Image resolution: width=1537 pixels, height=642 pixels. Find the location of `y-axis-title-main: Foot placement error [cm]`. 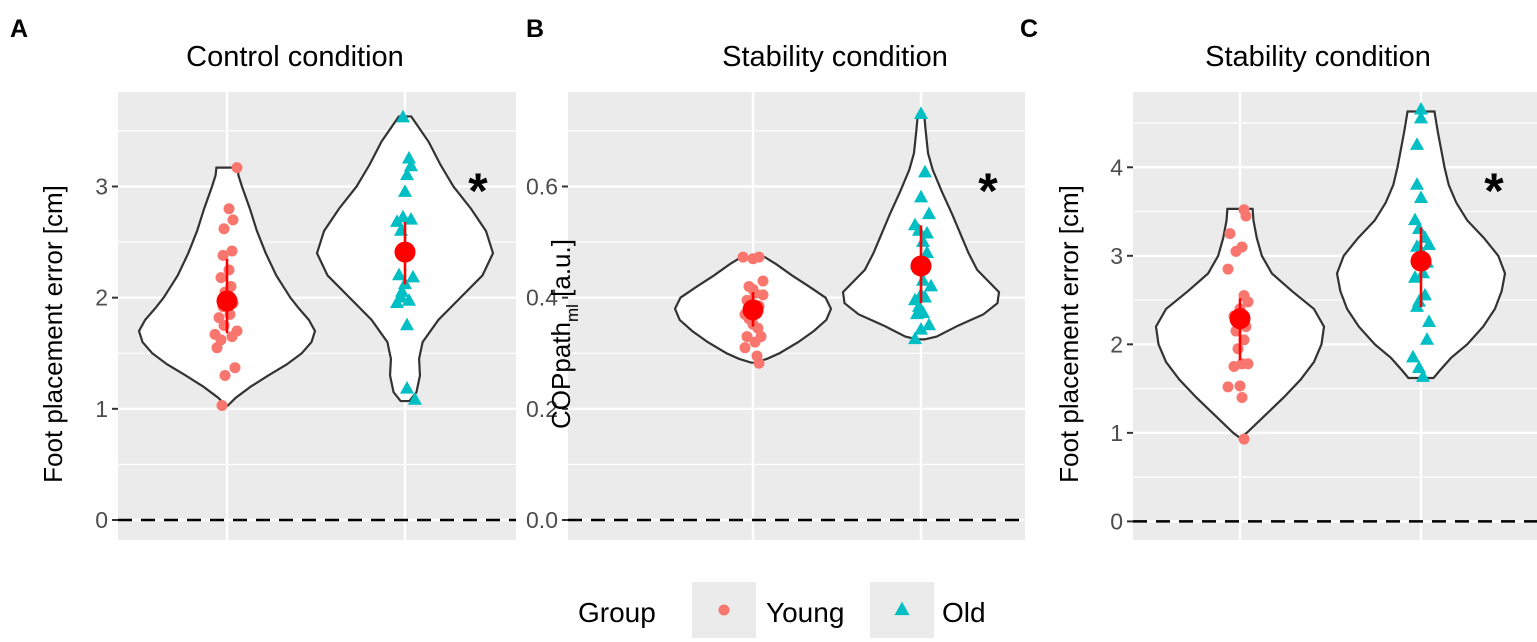

y-axis-title-main: Foot placement error [cm] is located at coordinates (53, 334).